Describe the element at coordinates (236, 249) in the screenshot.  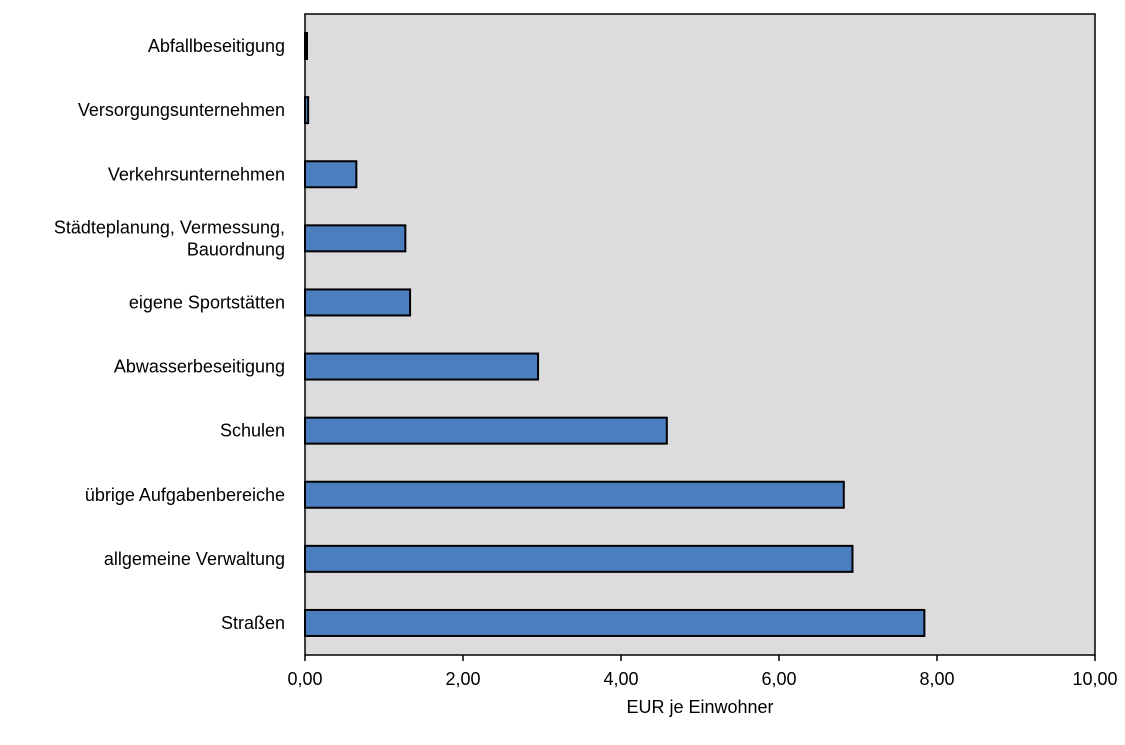
I see `category-label-line: Bauordnung` at that location.